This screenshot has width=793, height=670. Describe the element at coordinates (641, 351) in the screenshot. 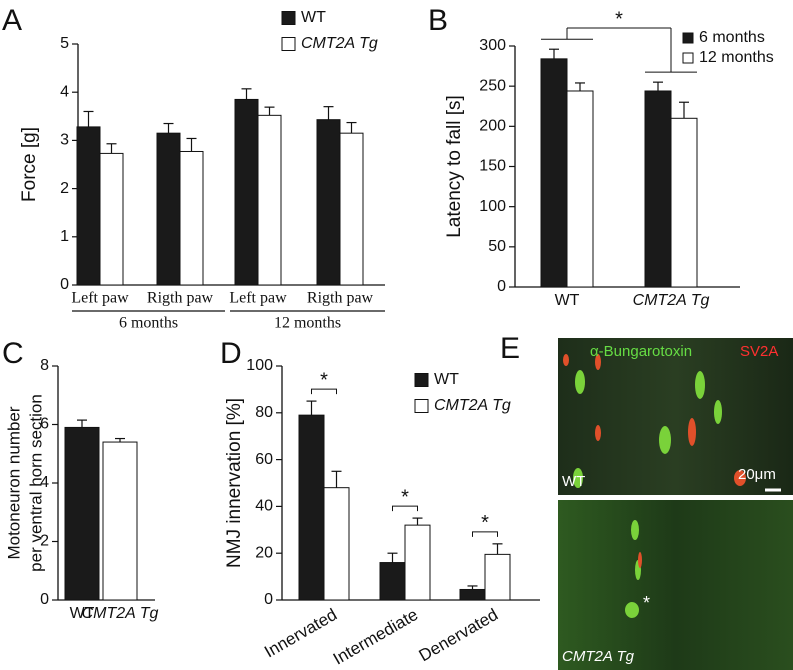

I see `stain-label: α-Bungarotoxin` at that location.